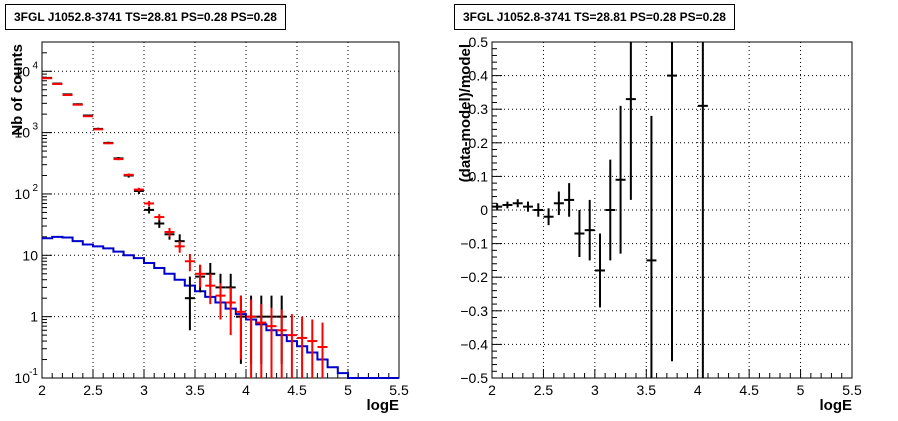 The width and height of the screenshot is (898, 421). What do you see at coordinates (479, 109) in the screenshot?
I see `y-tick-label: 0.3` at bounding box center [479, 109].